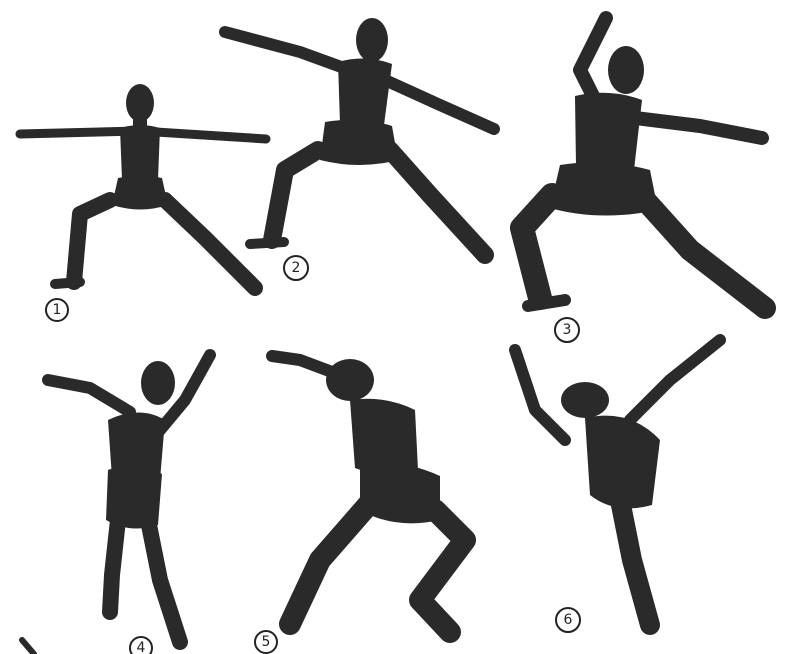 The image size is (800, 654). I want to click on figure-label-1: 1, so click(57, 310).